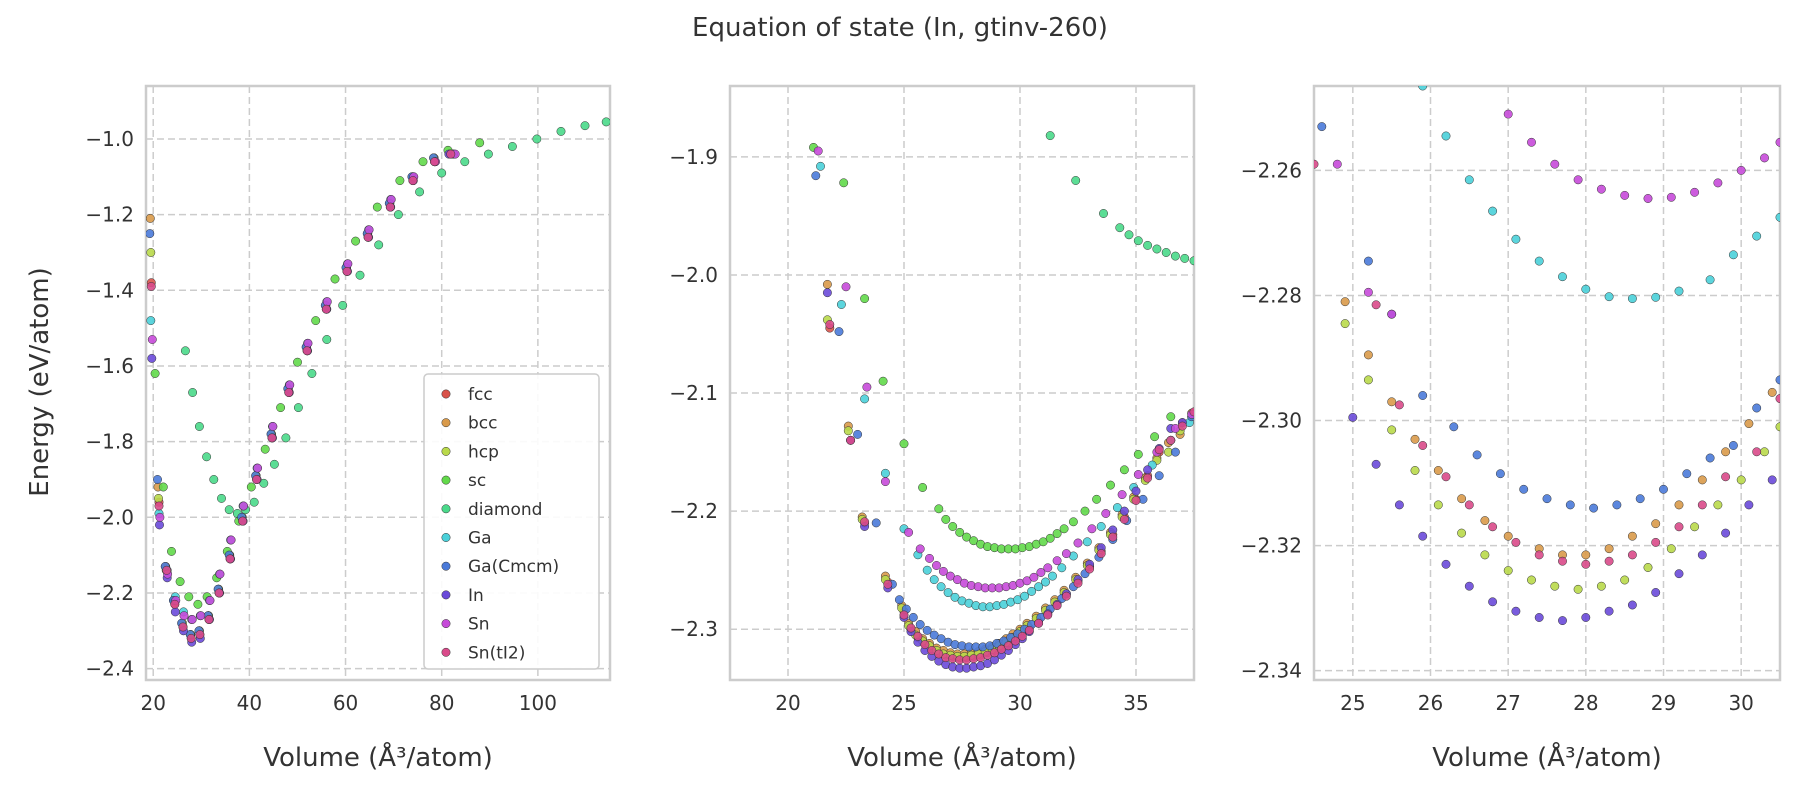 This screenshot has height=800, width=1800. Describe the element at coordinates (152, 703) in the screenshot. I see `x-tick-label: 20` at that location.